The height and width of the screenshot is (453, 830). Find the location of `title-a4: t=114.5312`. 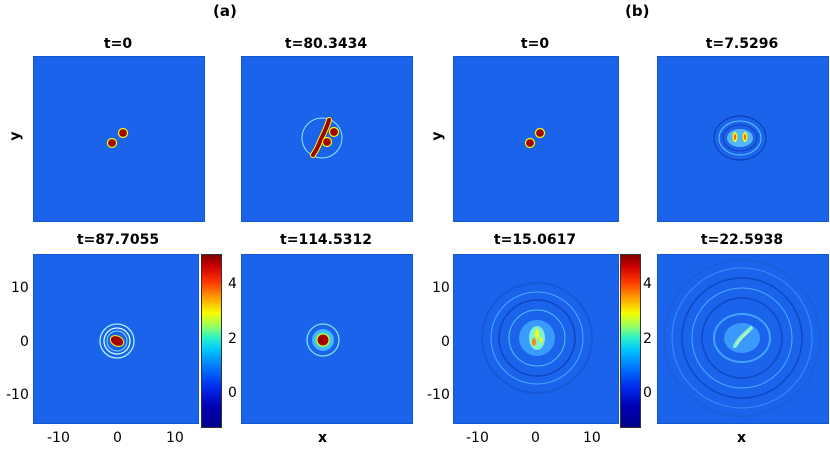

title-a4: t=114.5312 is located at coordinates (326, 240).